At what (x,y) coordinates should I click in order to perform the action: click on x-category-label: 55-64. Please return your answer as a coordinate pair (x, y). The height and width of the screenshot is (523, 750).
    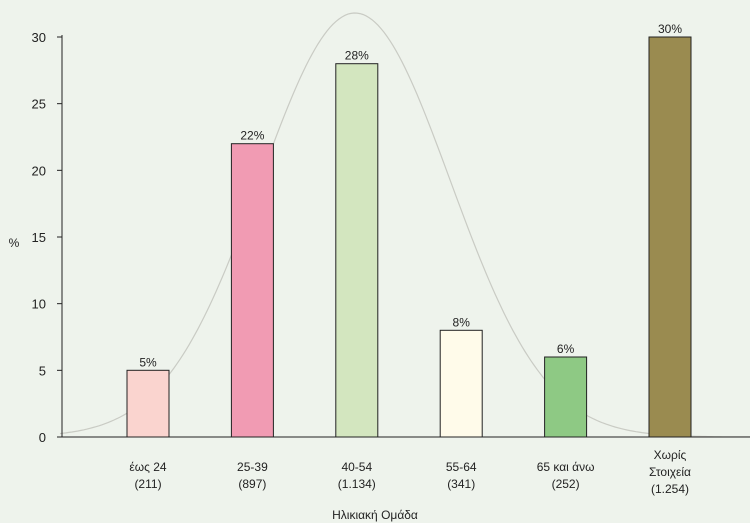
    Looking at the image, I should click on (461, 467).